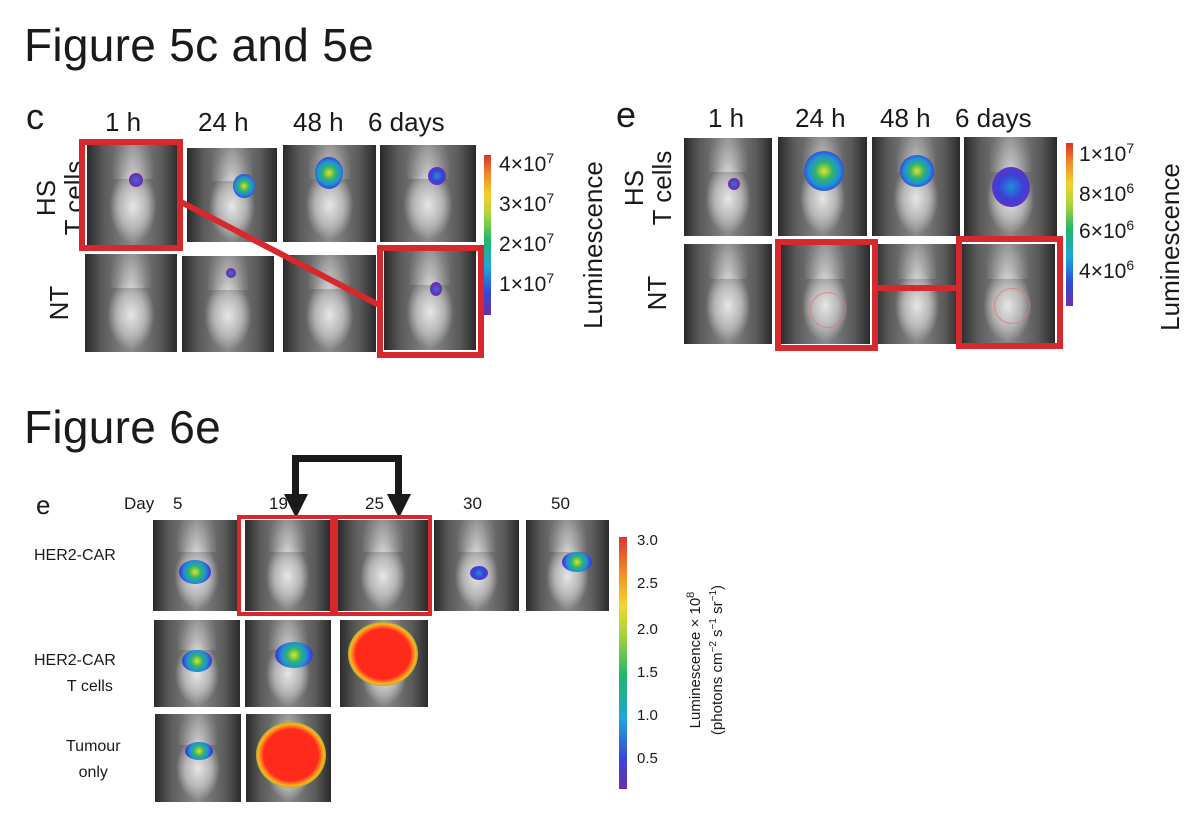 The height and width of the screenshot is (834, 1200). I want to click on panel-e6-image-tumour-d19, so click(288, 758).